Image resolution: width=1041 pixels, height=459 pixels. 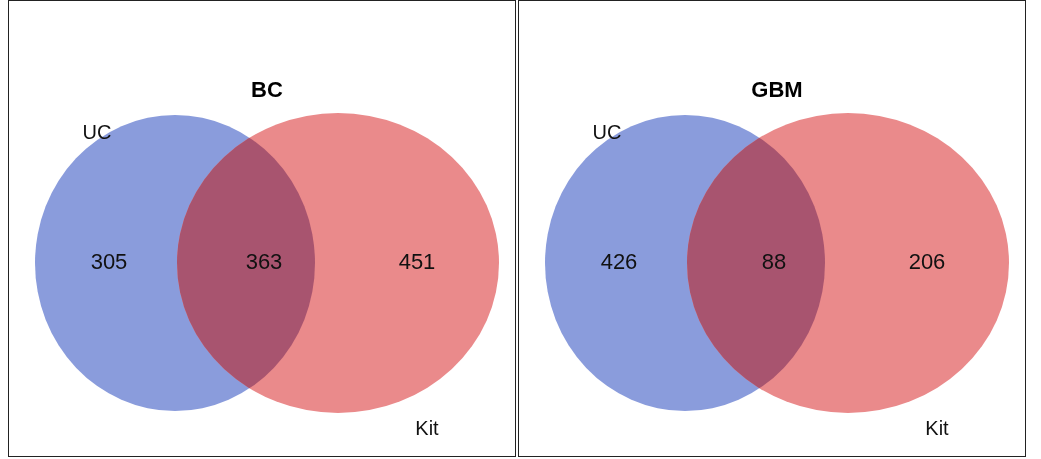 What do you see at coordinates (774, 262) in the screenshot?
I see `data-label: 88` at bounding box center [774, 262].